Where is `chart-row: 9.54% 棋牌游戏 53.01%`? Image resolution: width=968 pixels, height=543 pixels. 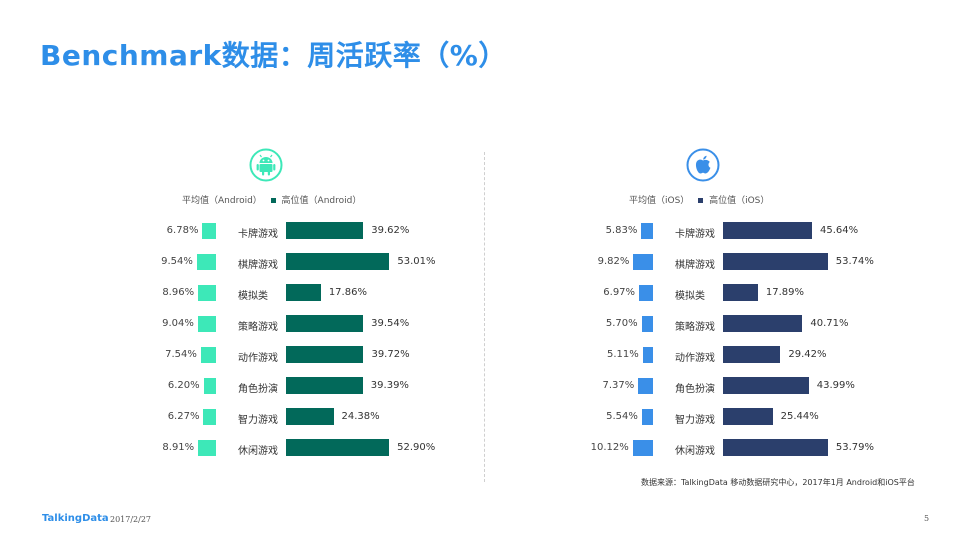 chart-row: 9.54% 棋牌游戏 53.01% is located at coordinates (312, 262).